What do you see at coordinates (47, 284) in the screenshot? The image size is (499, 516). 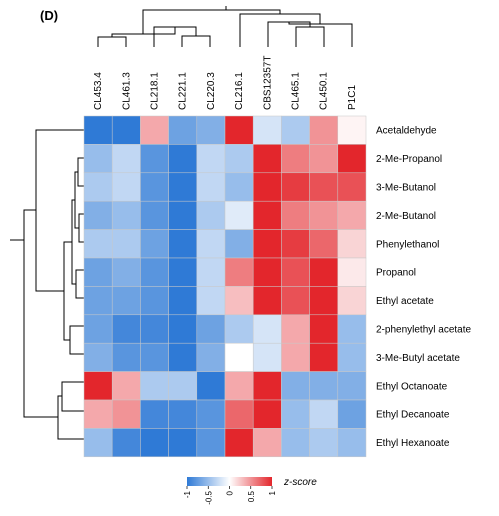 I see `row-dendrogram` at bounding box center [47, 284].